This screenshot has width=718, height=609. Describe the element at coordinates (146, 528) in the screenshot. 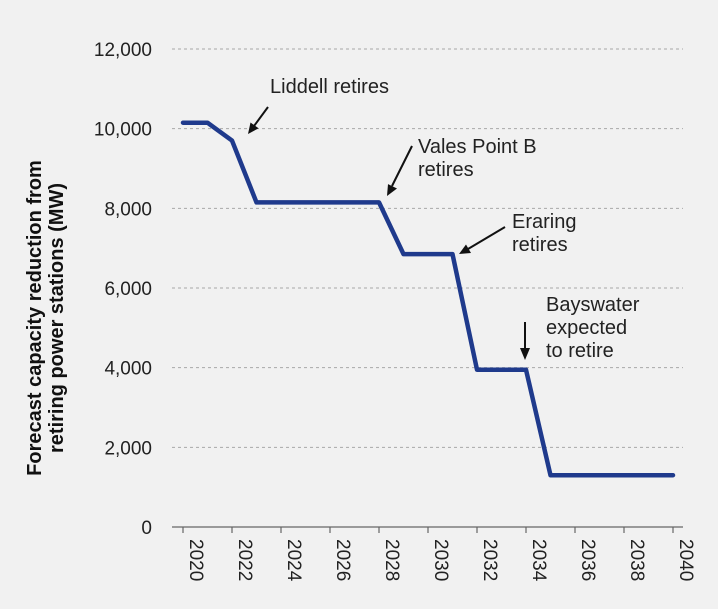

I see `y-tick-label: 0` at that location.